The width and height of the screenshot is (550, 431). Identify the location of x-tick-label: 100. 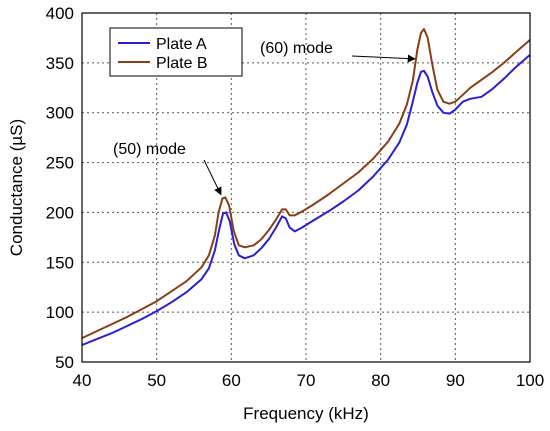
(530, 380).